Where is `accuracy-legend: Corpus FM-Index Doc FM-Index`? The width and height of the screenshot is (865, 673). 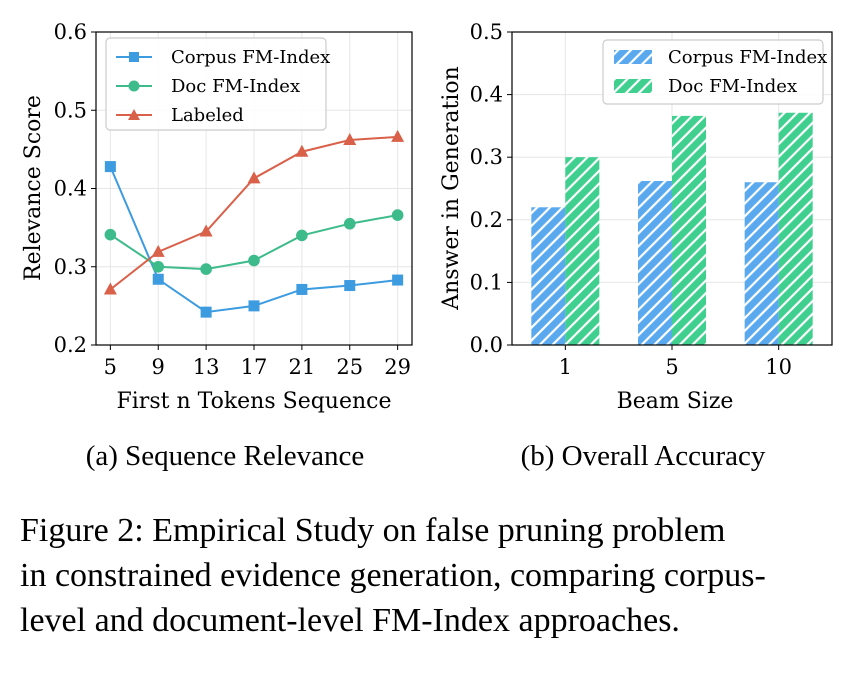 accuracy-legend: Corpus FM-Index Doc FM-Index is located at coordinates (714, 72).